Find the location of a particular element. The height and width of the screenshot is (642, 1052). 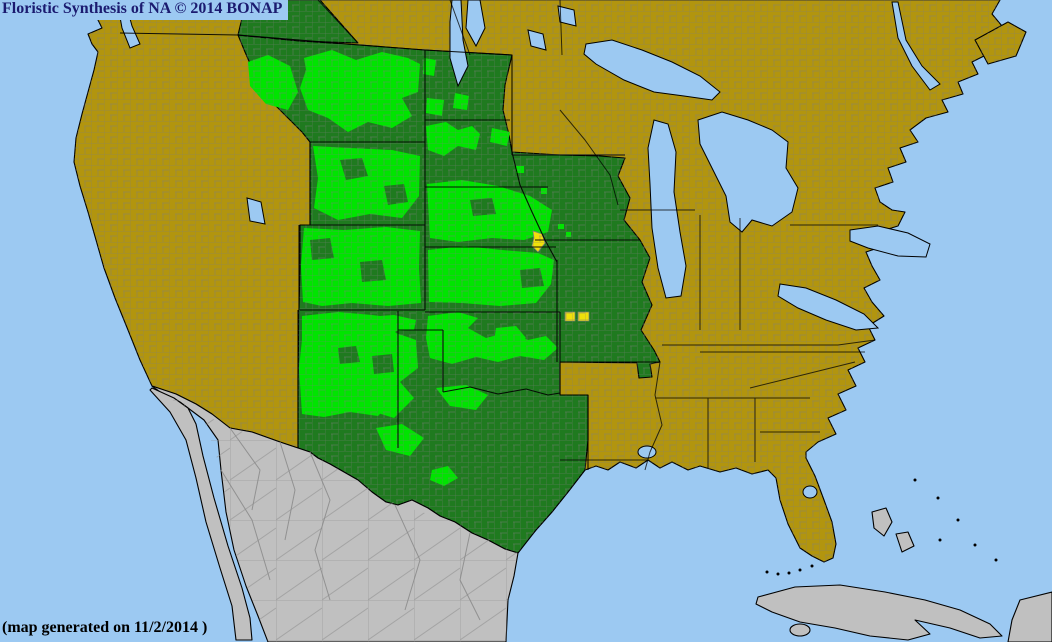

bahamas-island is located at coordinates (905, 542).